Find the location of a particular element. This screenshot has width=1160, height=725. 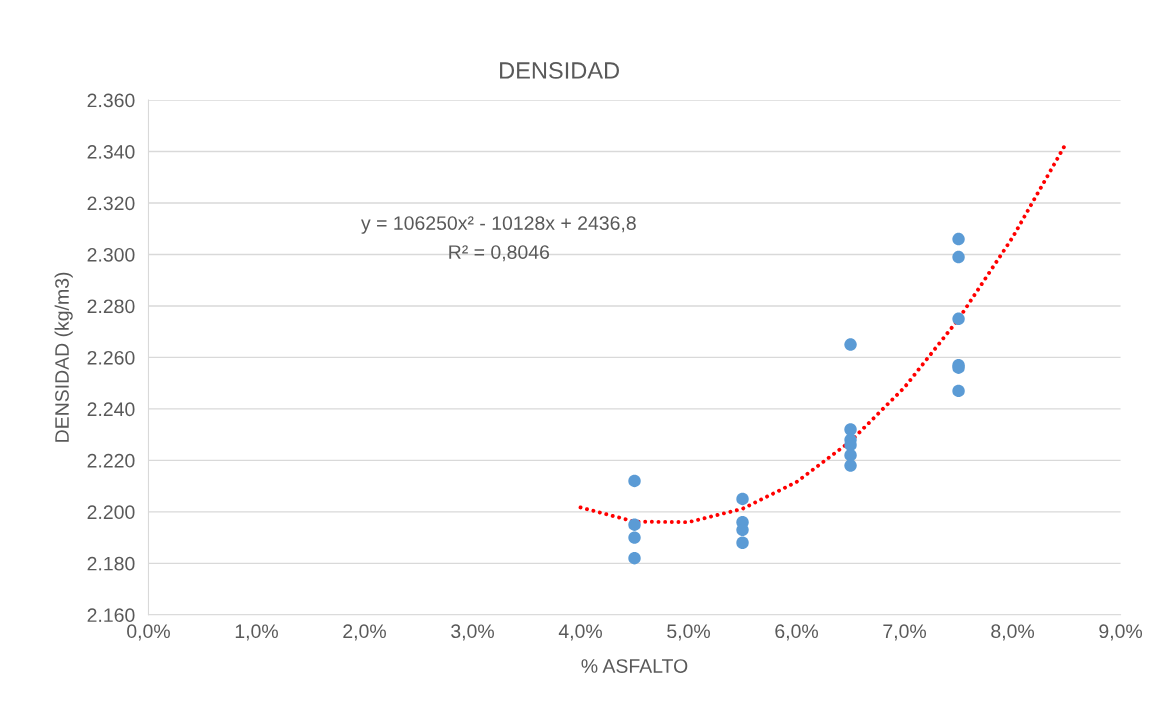

y-tick-label: 2.300 is located at coordinates (111, 254).